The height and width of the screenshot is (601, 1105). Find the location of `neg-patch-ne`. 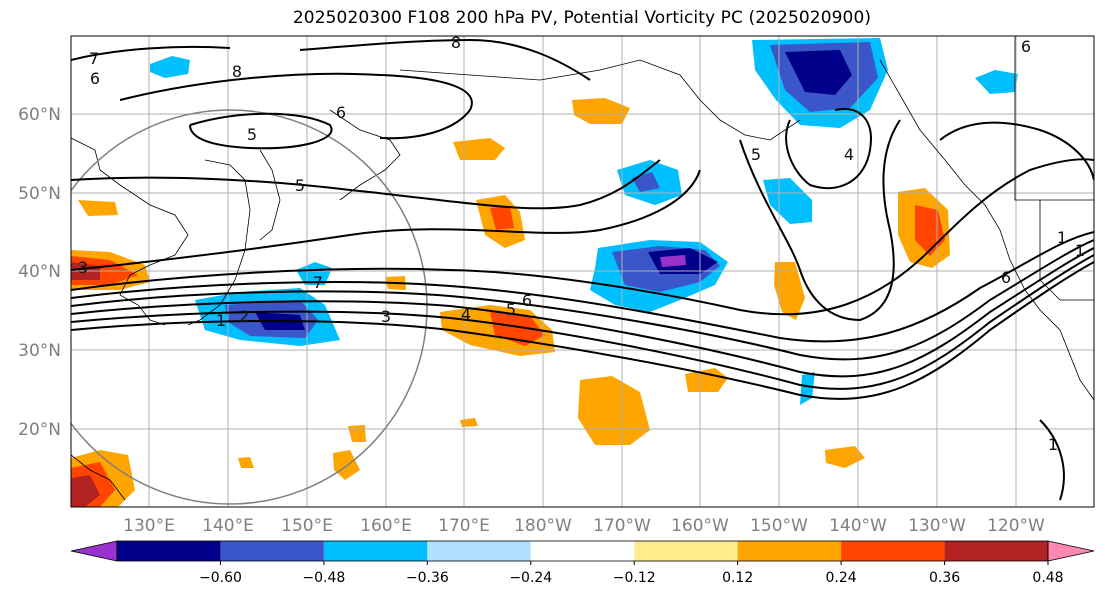

neg-patch-ne is located at coordinates (996, 82).